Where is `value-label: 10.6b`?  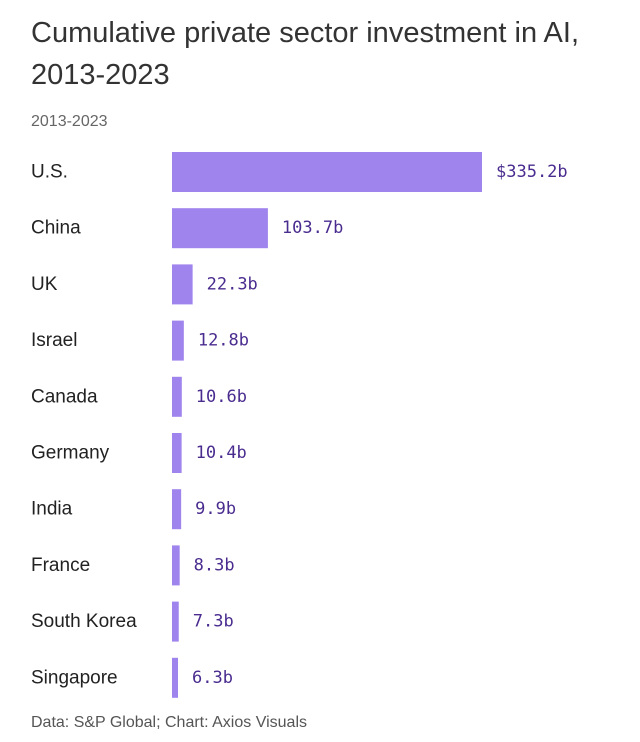 value-label: 10.6b is located at coordinates (221, 397).